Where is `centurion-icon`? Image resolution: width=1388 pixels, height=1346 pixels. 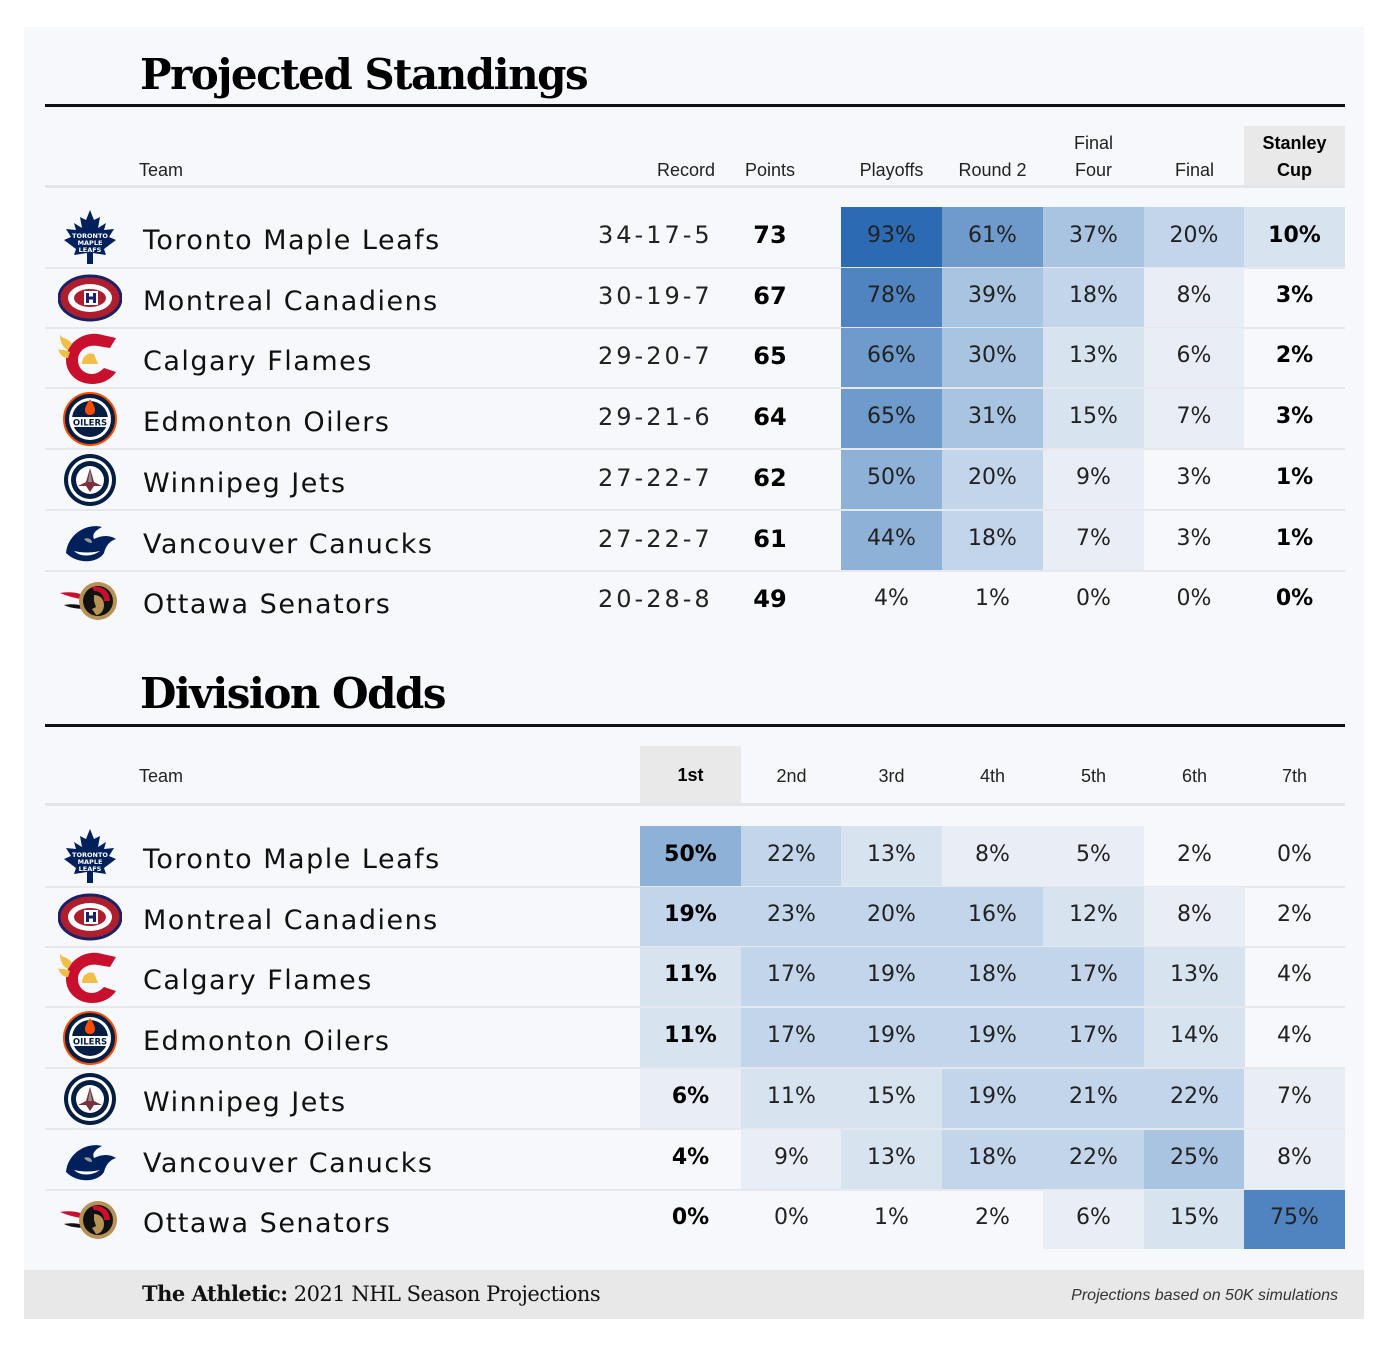
centurion-icon is located at coordinates (90, 601).